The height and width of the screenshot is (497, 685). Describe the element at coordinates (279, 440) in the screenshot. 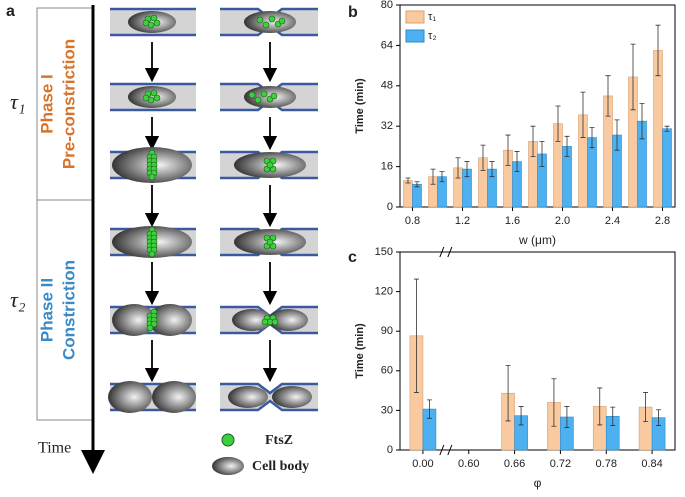

I see `legend-ftsz: FtsZ` at that location.